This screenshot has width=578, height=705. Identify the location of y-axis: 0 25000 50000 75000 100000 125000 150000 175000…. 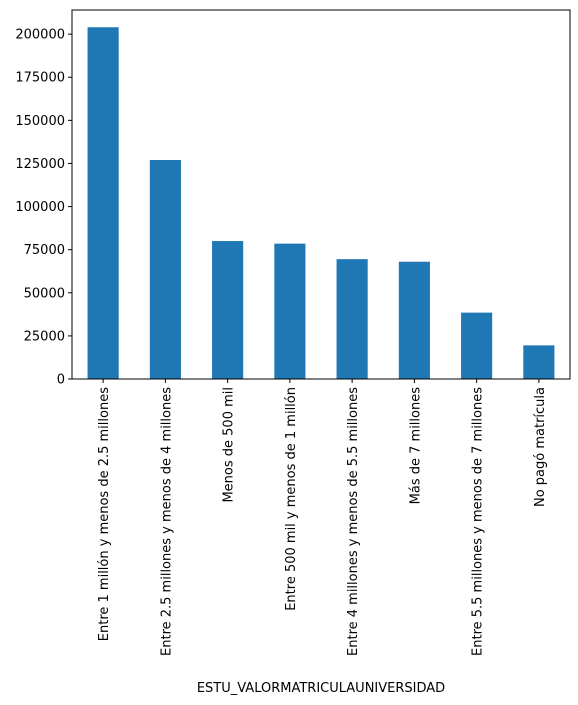
(43, 208).